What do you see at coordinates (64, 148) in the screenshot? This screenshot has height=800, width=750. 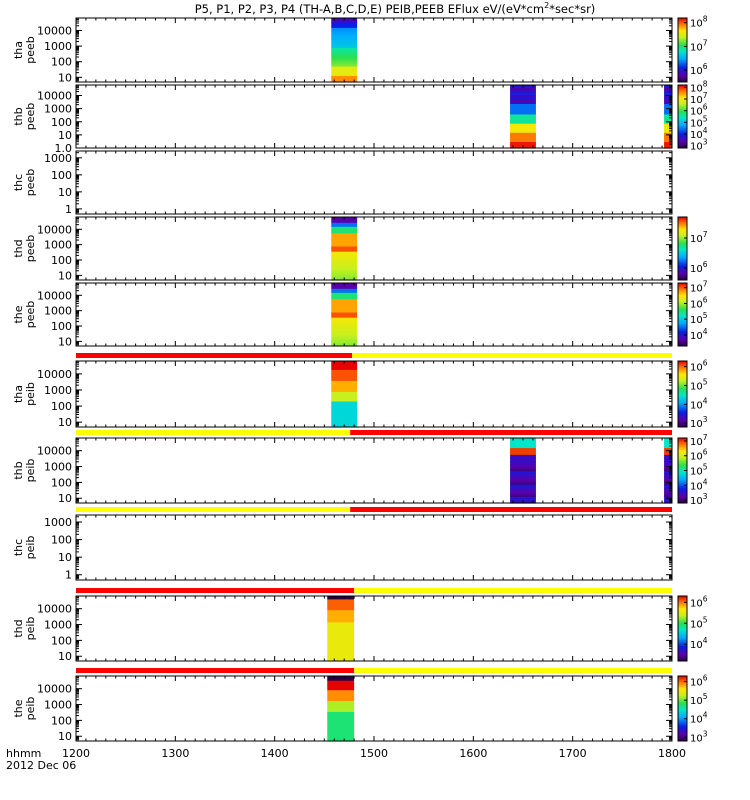 I see `y-tick-label: 1.0` at bounding box center [64, 148].